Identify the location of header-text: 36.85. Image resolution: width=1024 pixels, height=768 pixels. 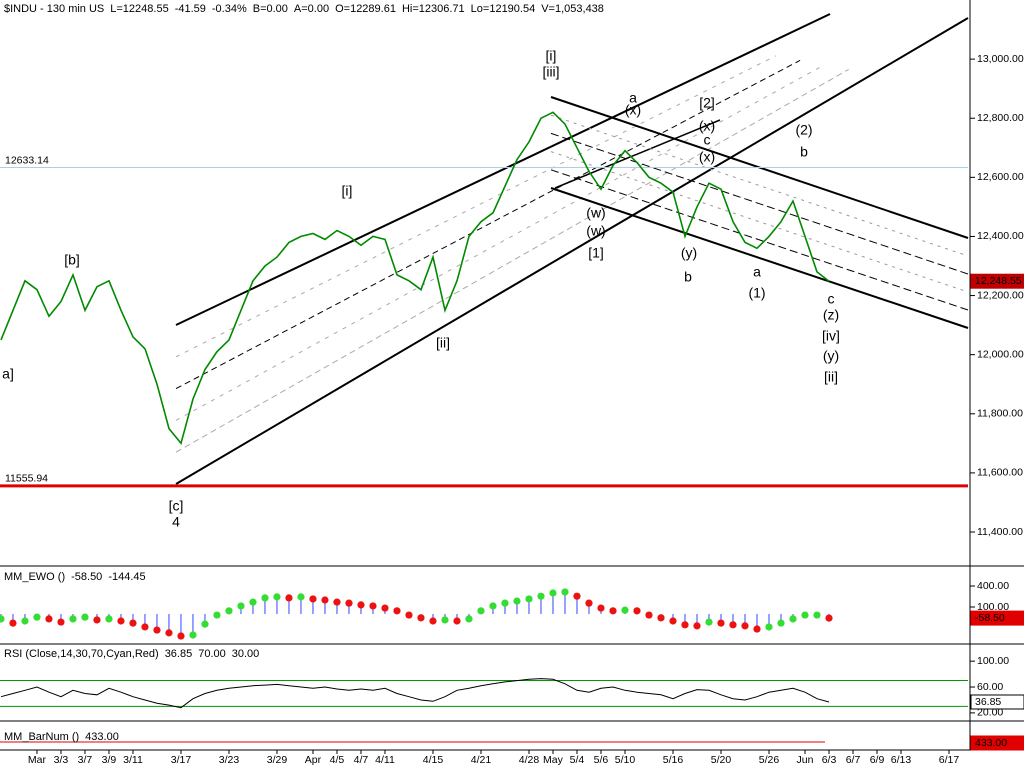
(179, 654).